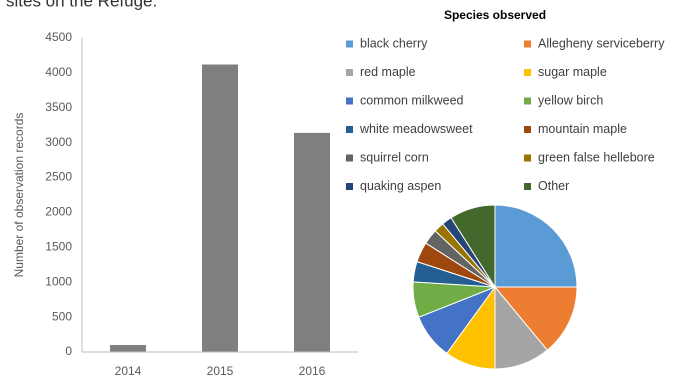  I want to click on legend-label: black cherry, so click(394, 43).